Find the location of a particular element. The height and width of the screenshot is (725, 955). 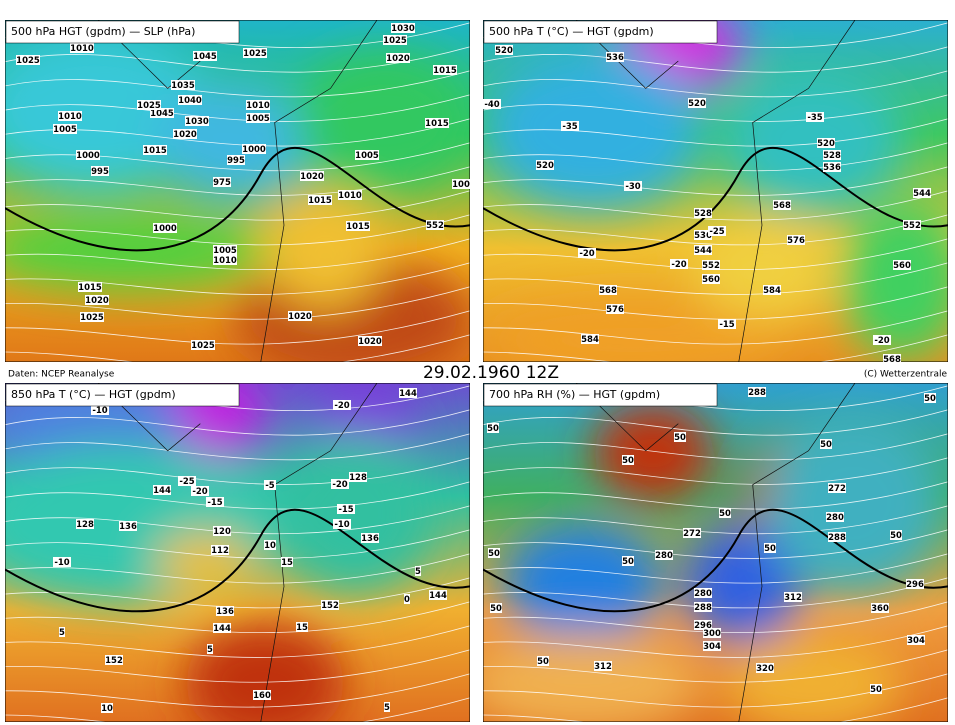

contour-label: 1035 is located at coordinates (183, 86).